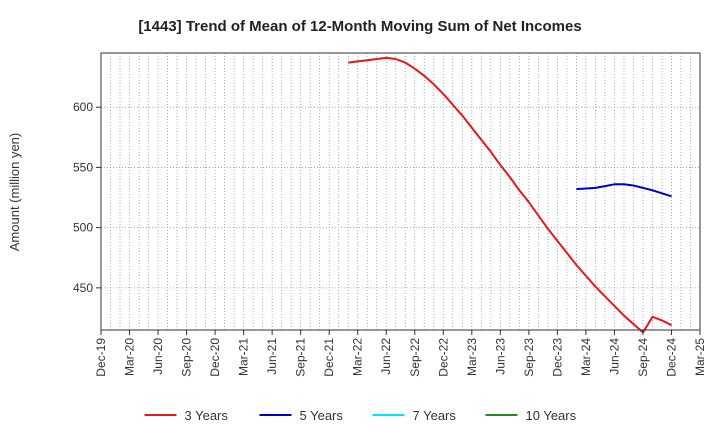  Describe the element at coordinates (301, 357) in the screenshot. I see `x-tick-label: Sep-21` at that location.